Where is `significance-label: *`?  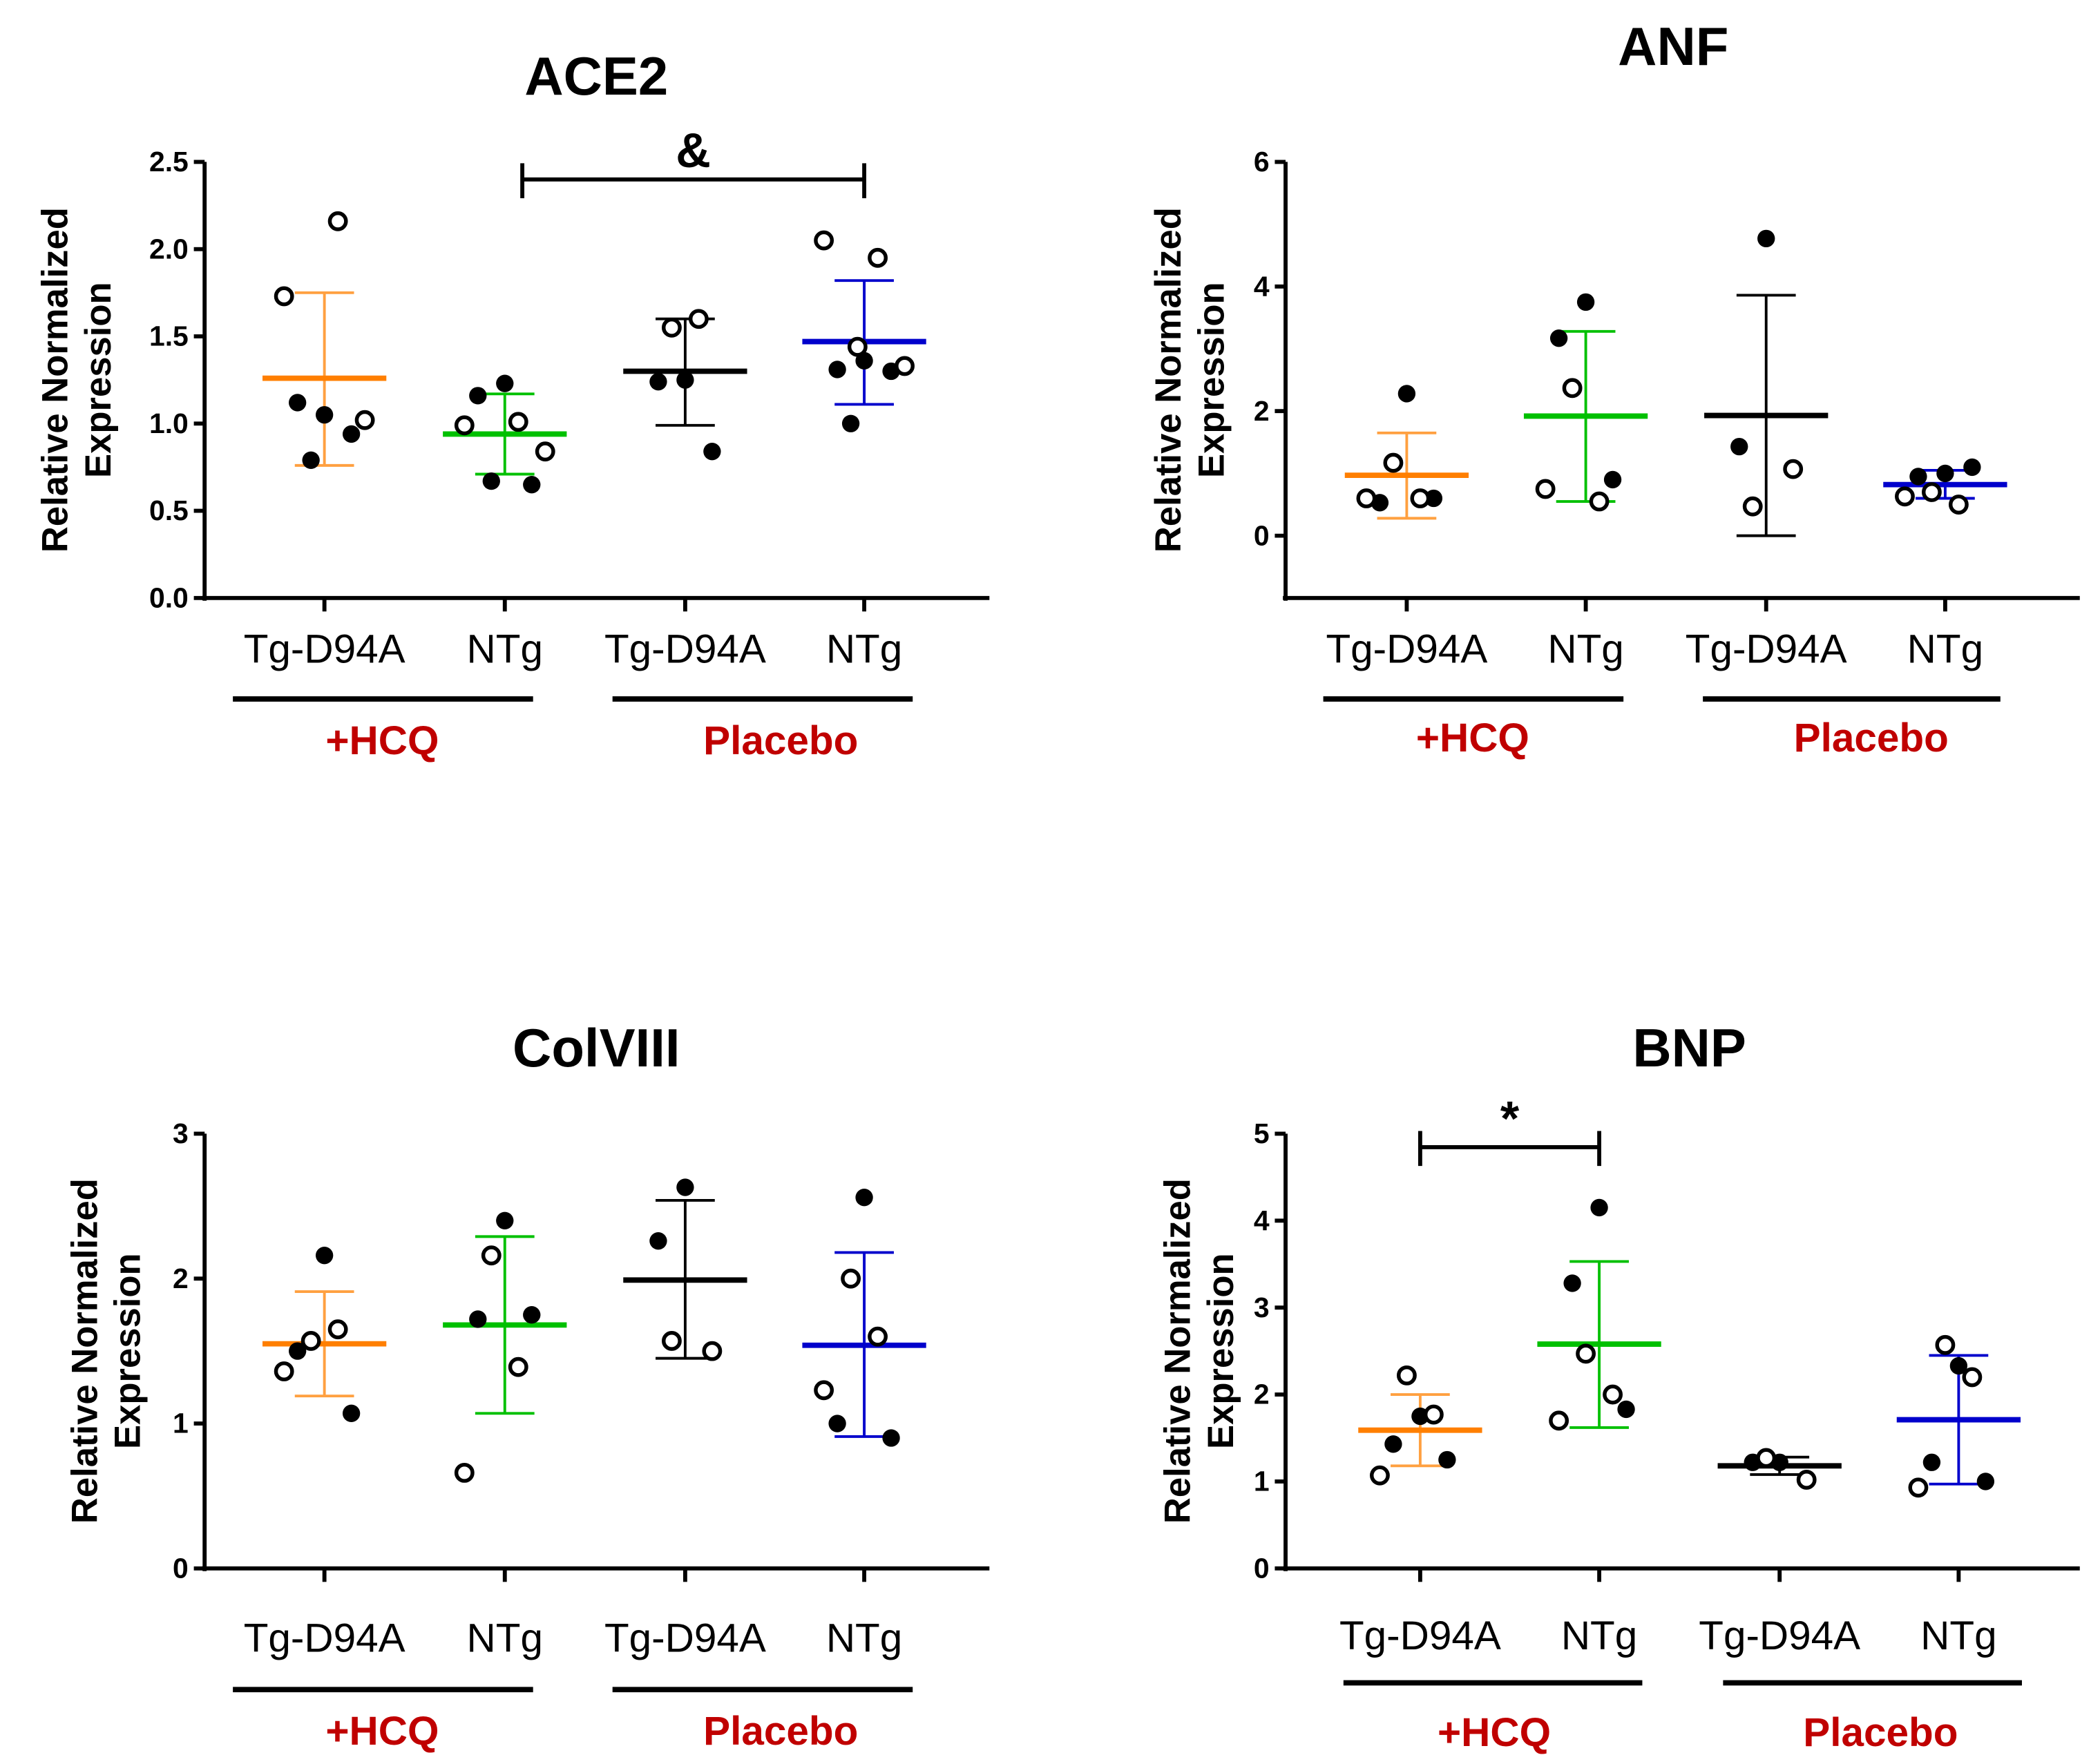 significance-label: * is located at coordinates (1510, 1118).